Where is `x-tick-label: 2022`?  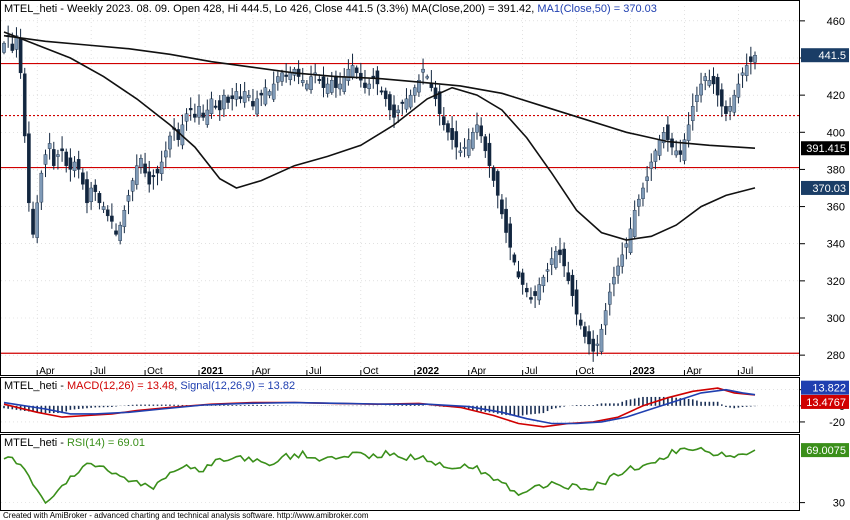
x-tick-label: 2022 is located at coordinates (428, 371).